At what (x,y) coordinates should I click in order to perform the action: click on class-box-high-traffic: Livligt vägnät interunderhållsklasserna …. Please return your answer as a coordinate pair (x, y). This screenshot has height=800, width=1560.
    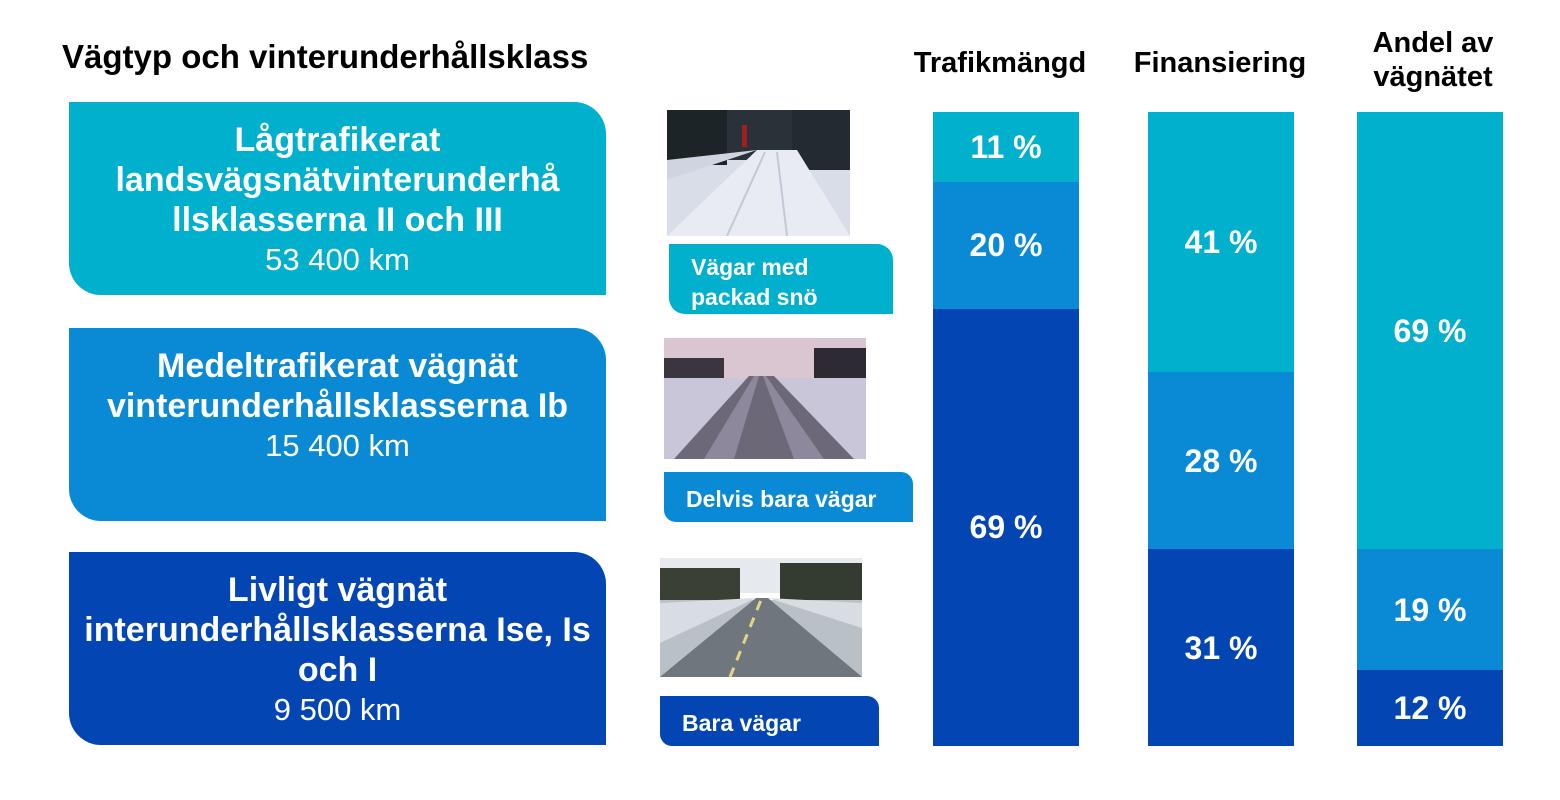
    Looking at the image, I should click on (337, 648).